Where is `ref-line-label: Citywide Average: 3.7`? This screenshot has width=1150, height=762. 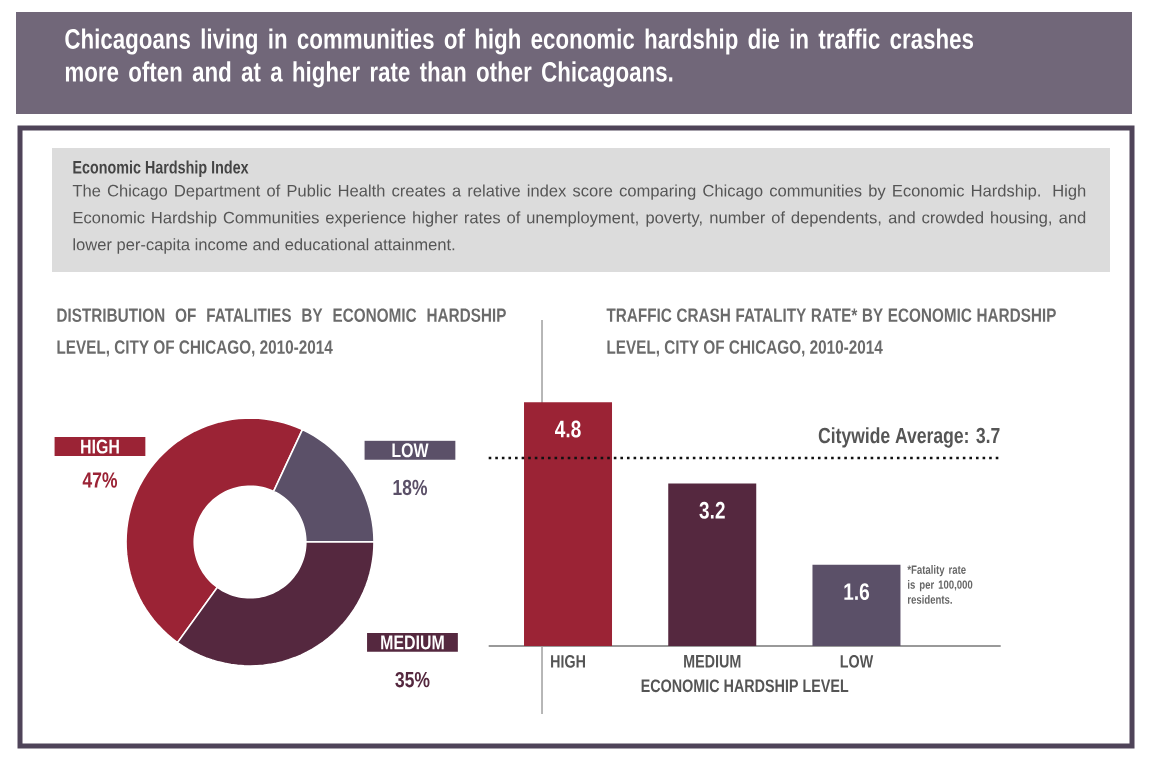 ref-line-label: Citywide Average: 3.7 is located at coordinates (909, 437).